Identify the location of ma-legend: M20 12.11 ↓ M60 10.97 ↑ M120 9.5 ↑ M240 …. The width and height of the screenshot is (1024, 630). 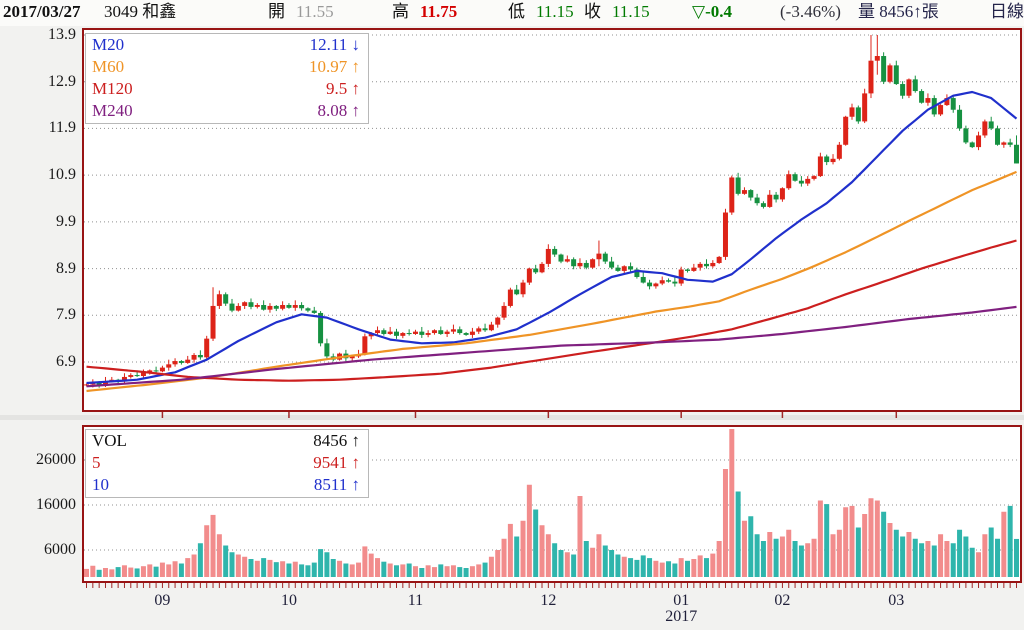
(227, 78).